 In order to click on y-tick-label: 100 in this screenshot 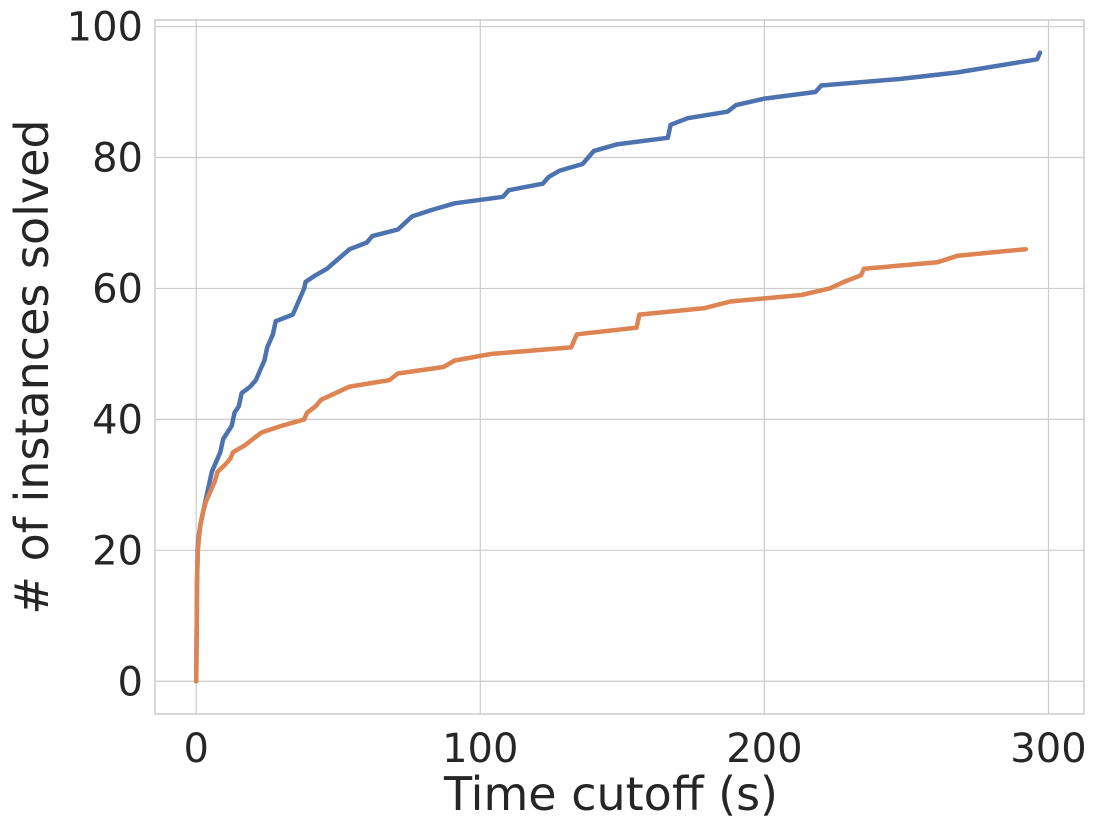, I will do `click(105, 28)`.